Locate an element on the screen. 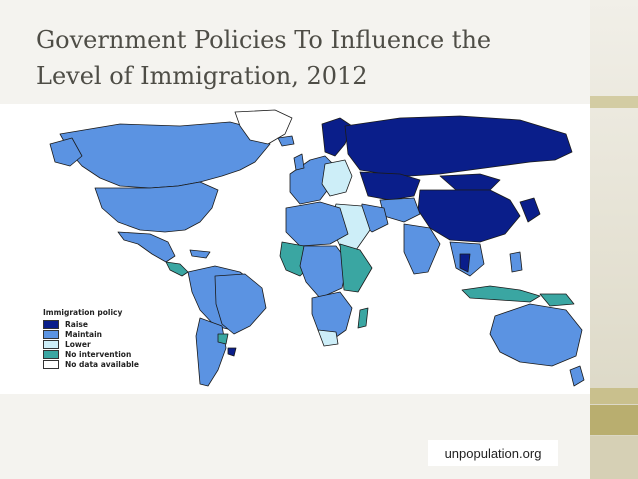  region-alaska is located at coordinates (66, 152).